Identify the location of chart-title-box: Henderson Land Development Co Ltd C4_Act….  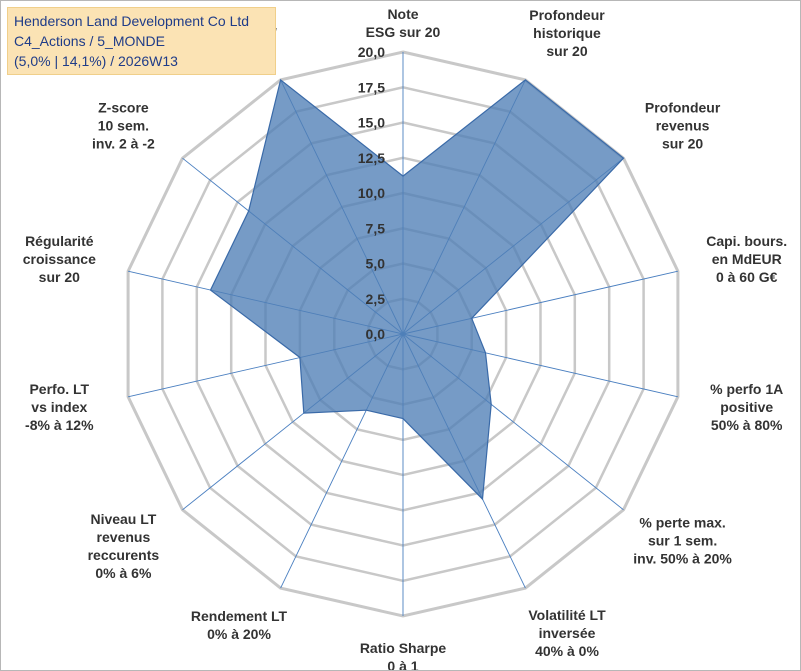
(141, 41).